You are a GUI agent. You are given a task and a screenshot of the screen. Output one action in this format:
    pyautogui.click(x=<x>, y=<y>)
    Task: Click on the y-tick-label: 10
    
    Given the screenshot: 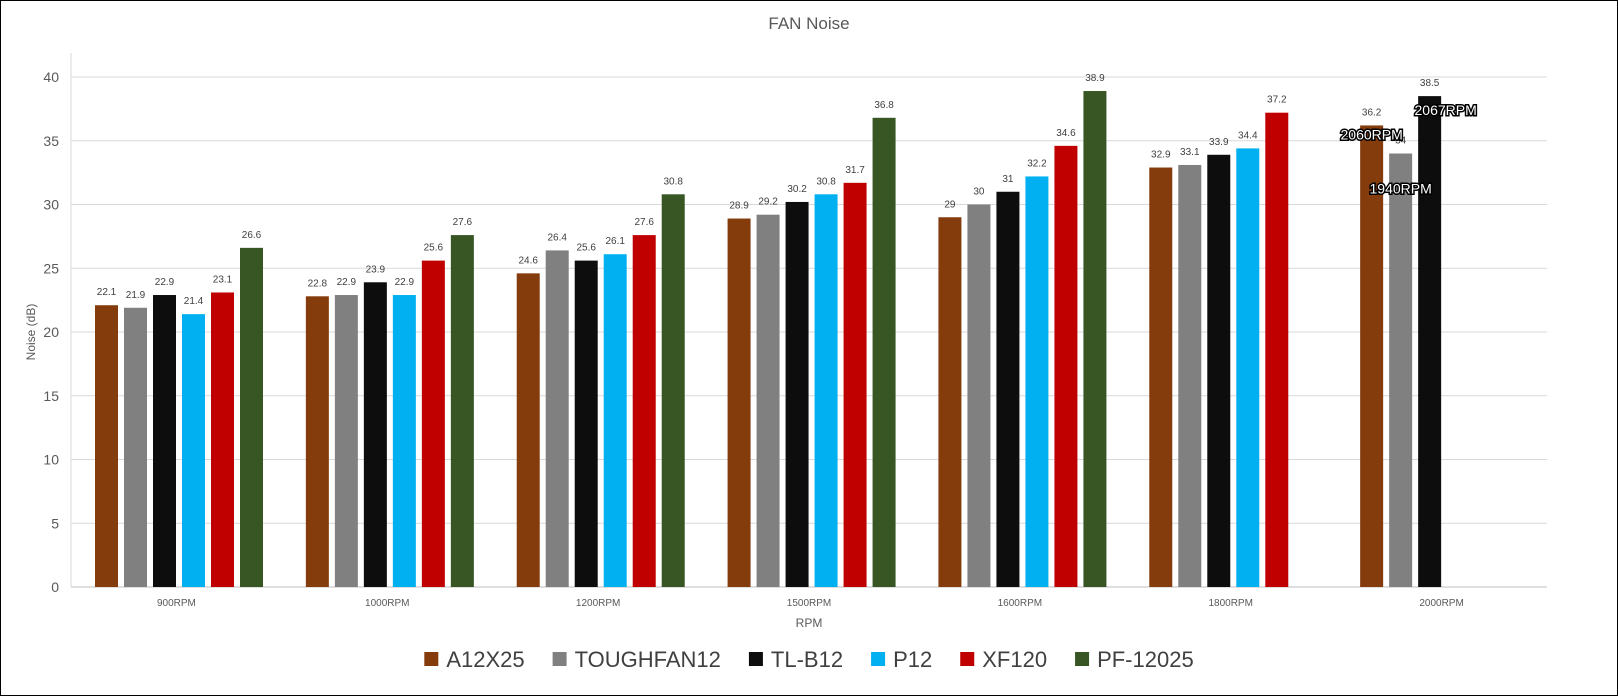 What is the action you would take?
    pyautogui.click(x=51, y=460)
    